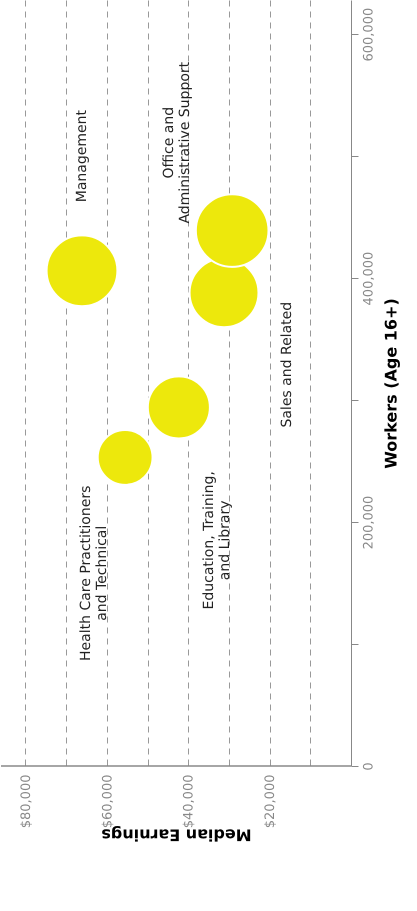 The image size is (417, 911). I want to click on y-tick-label: 400,000, so click(369, 279).